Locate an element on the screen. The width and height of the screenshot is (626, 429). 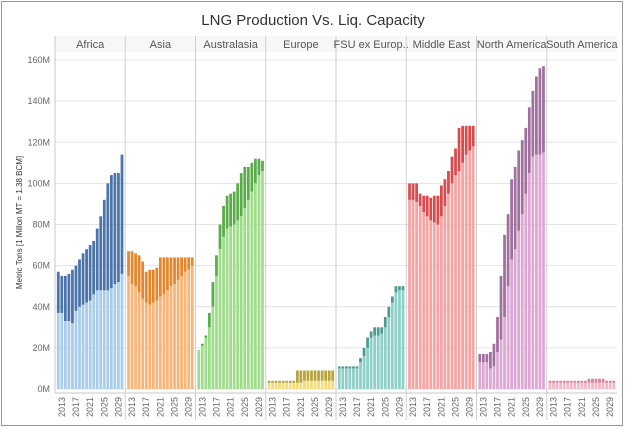
panel-label: Africa is located at coordinates (90, 45).